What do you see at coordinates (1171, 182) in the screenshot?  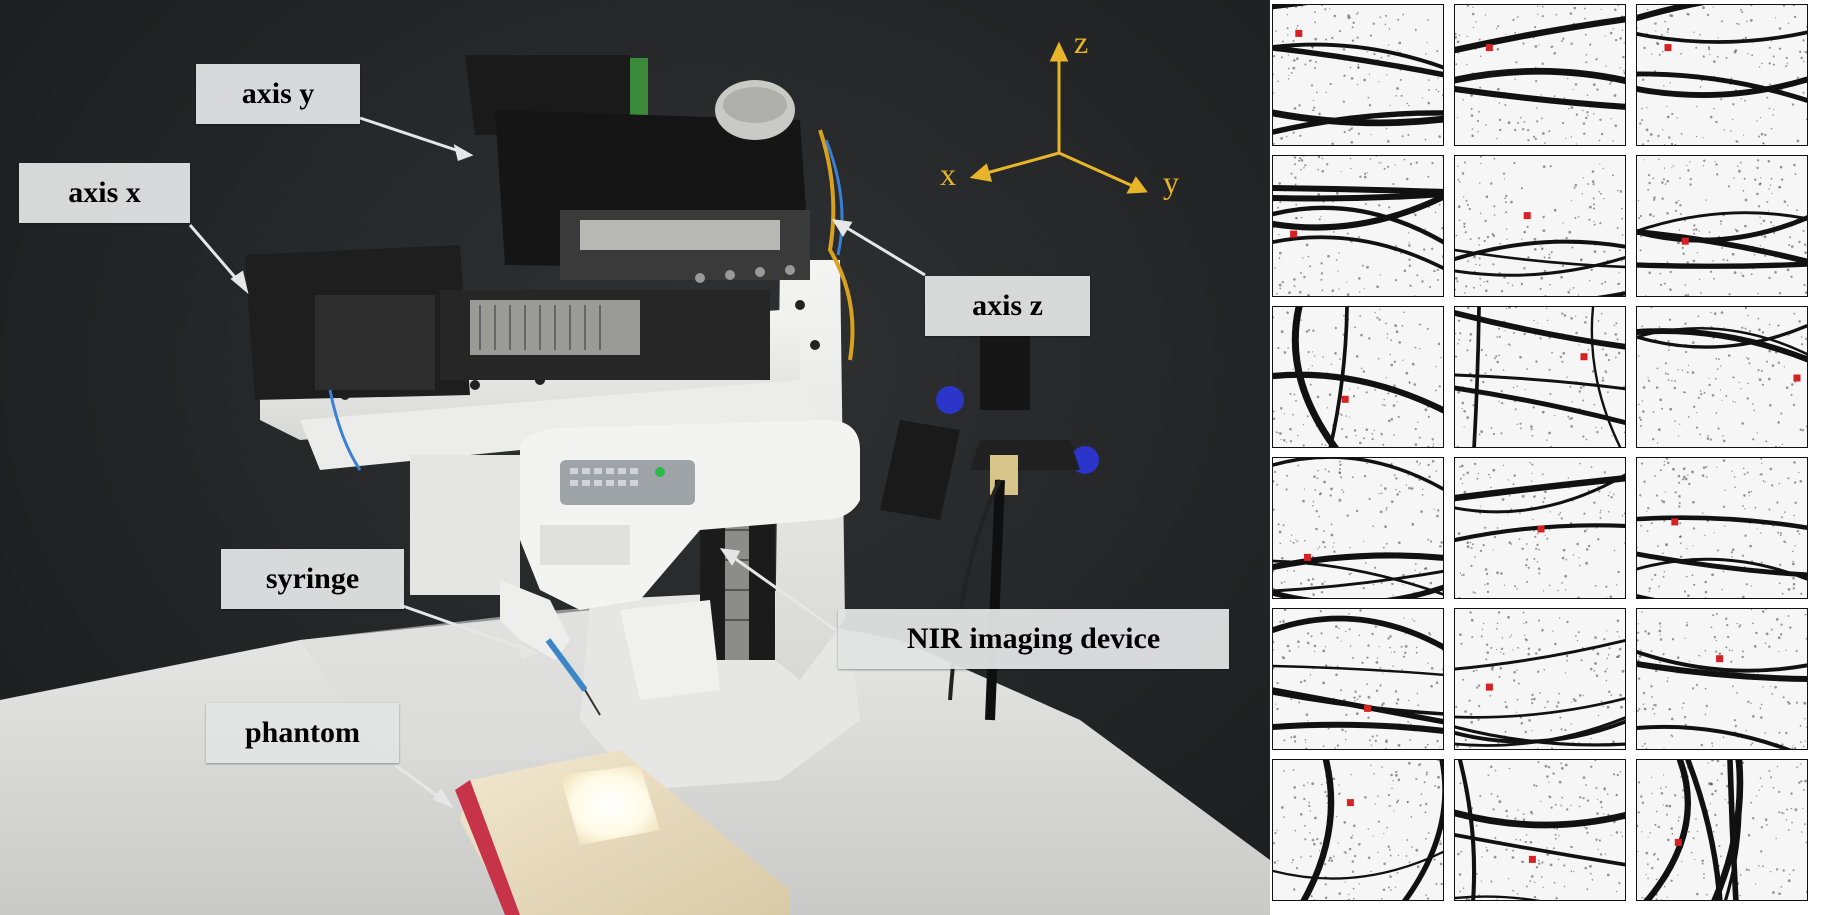 I see `axis-letter-y: y` at bounding box center [1171, 182].